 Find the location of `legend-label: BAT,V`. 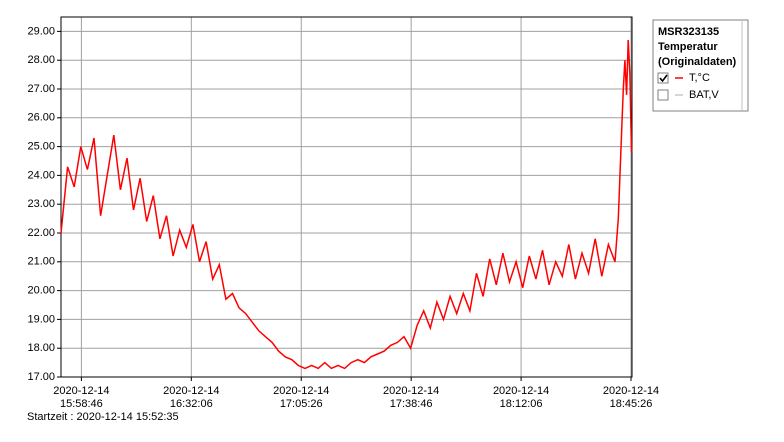

legend-label: BAT,V is located at coordinates (704, 95).